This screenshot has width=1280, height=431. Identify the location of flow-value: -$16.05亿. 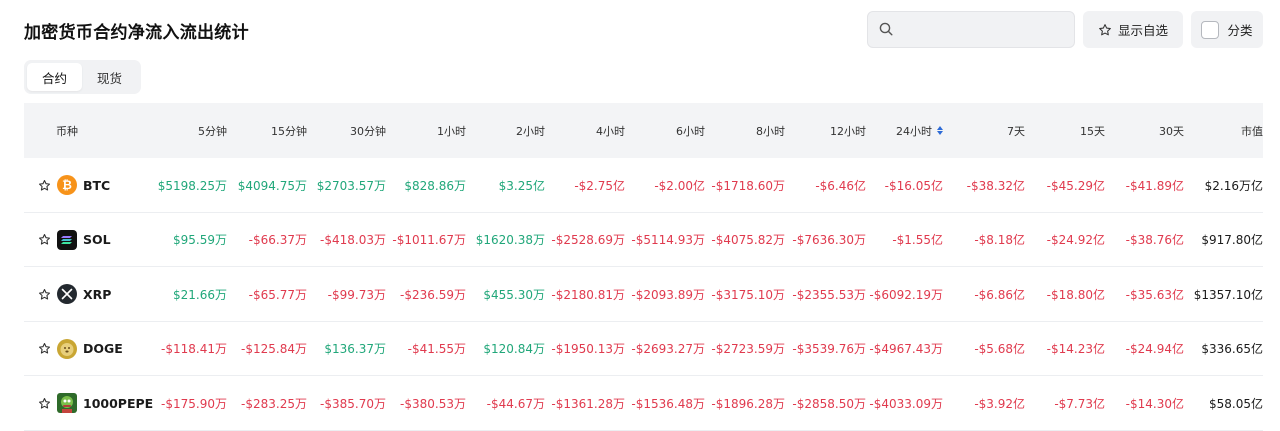
(913, 185).